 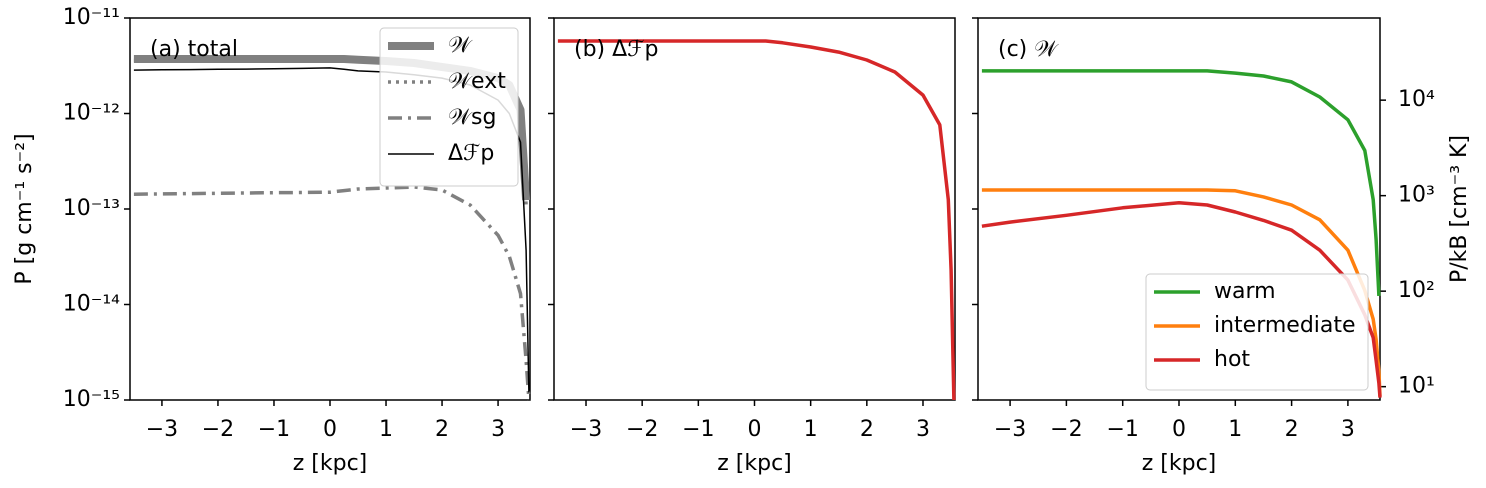 I want to click on y2-tick-label: 10², so click(x=1416, y=290).